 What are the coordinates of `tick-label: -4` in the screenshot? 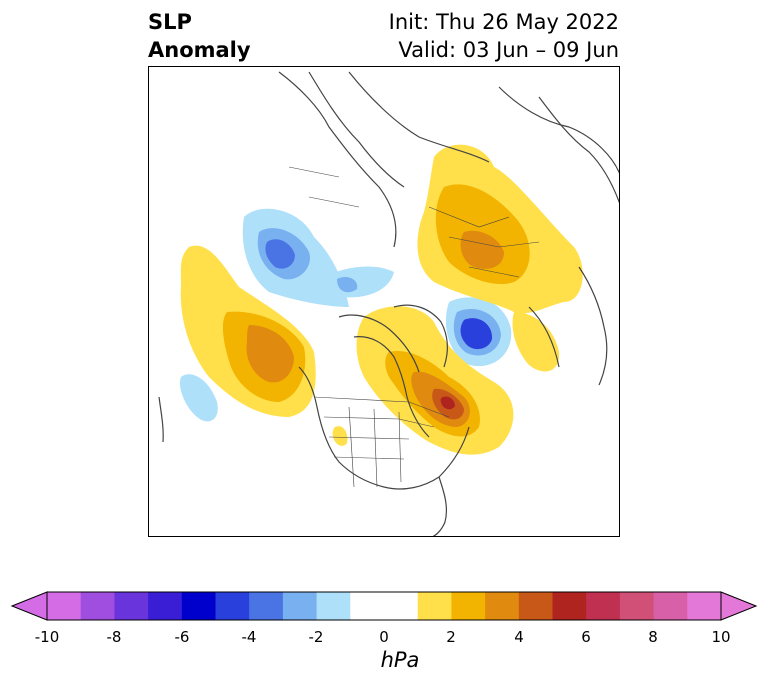 It's located at (249, 637).